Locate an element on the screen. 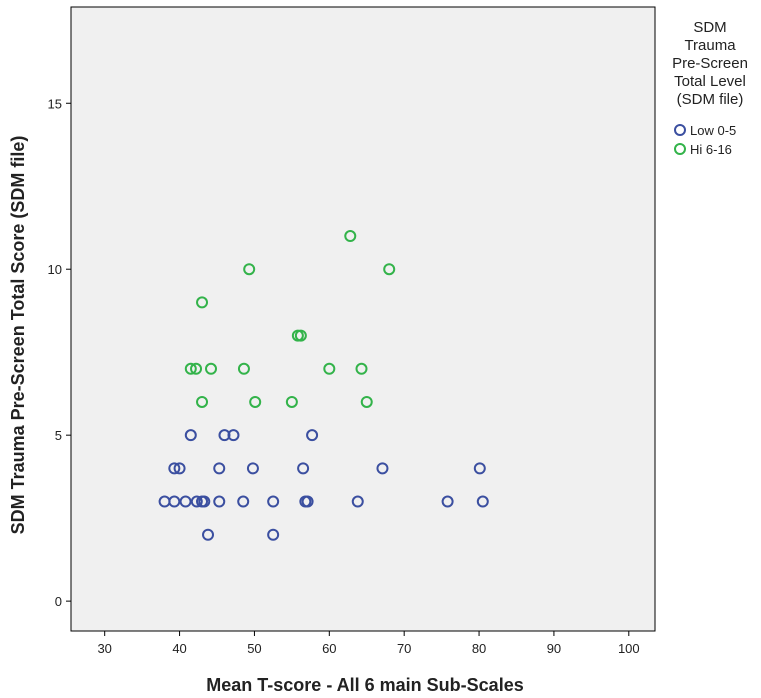  legend-title-line: Pre-Screen is located at coordinates (710, 63).